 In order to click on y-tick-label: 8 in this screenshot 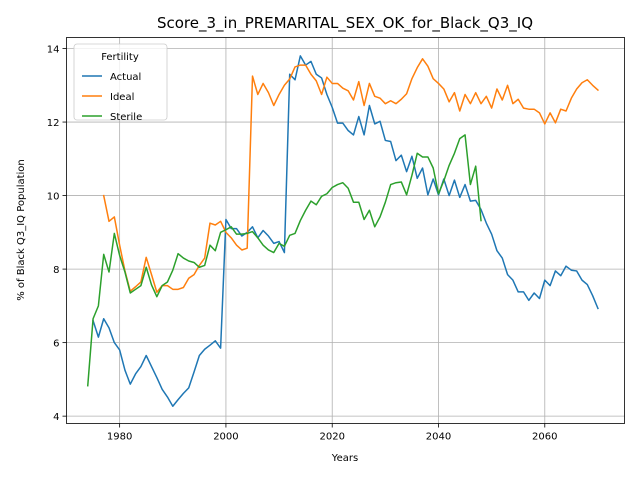, I will do `click(56, 270)`.